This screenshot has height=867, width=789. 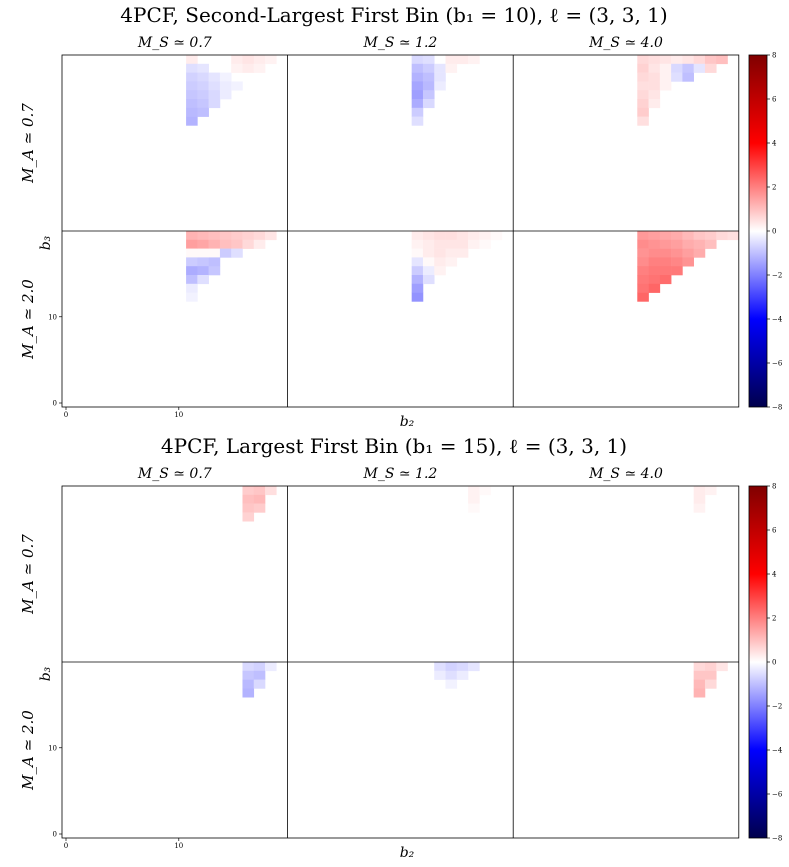 I want to click on column-label: M_S ≃ 4.0, so click(x=625, y=43).